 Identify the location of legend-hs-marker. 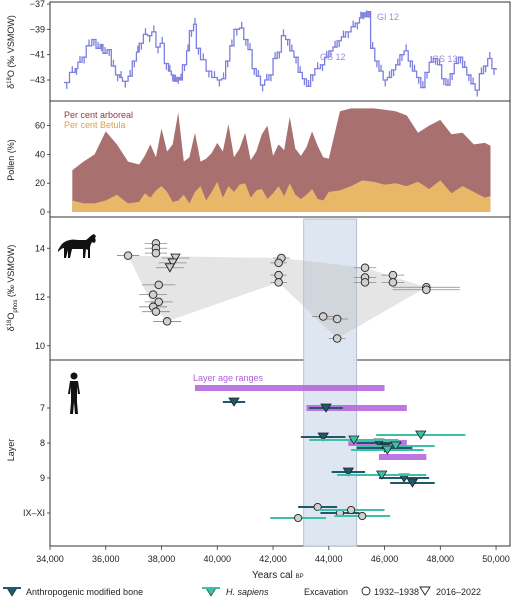
(211, 592).